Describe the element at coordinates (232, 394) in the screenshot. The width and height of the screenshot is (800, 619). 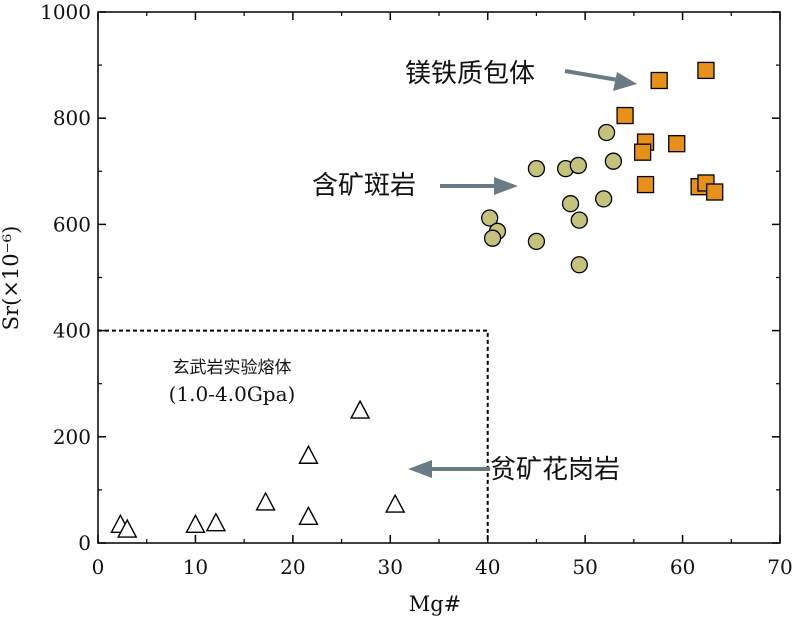
I see `region-subtitle: (1.0-4.0Gpa)` at that location.